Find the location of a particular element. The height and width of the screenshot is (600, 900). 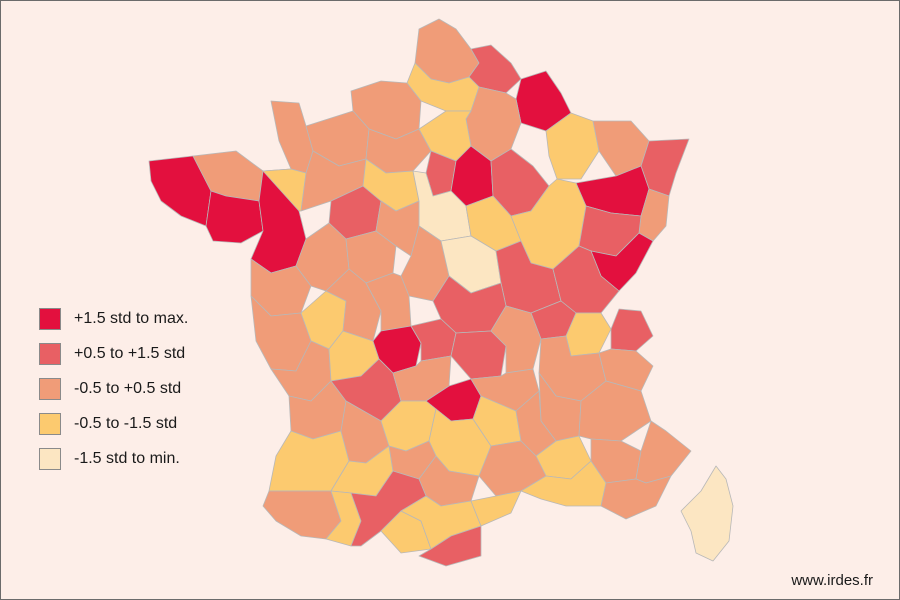

region-hautes-alpes is located at coordinates (615, 411).